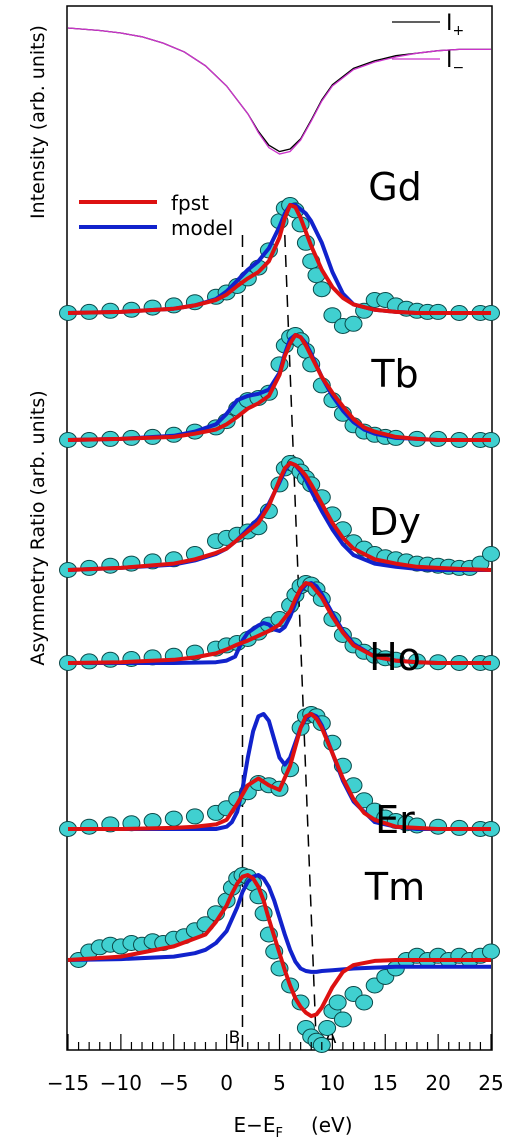 The width and height of the screenshot is (520, 1142). Describe the element at coordinates (428, 43) in the screenshot. I see `legend-intensity: I+ I−` at that location.